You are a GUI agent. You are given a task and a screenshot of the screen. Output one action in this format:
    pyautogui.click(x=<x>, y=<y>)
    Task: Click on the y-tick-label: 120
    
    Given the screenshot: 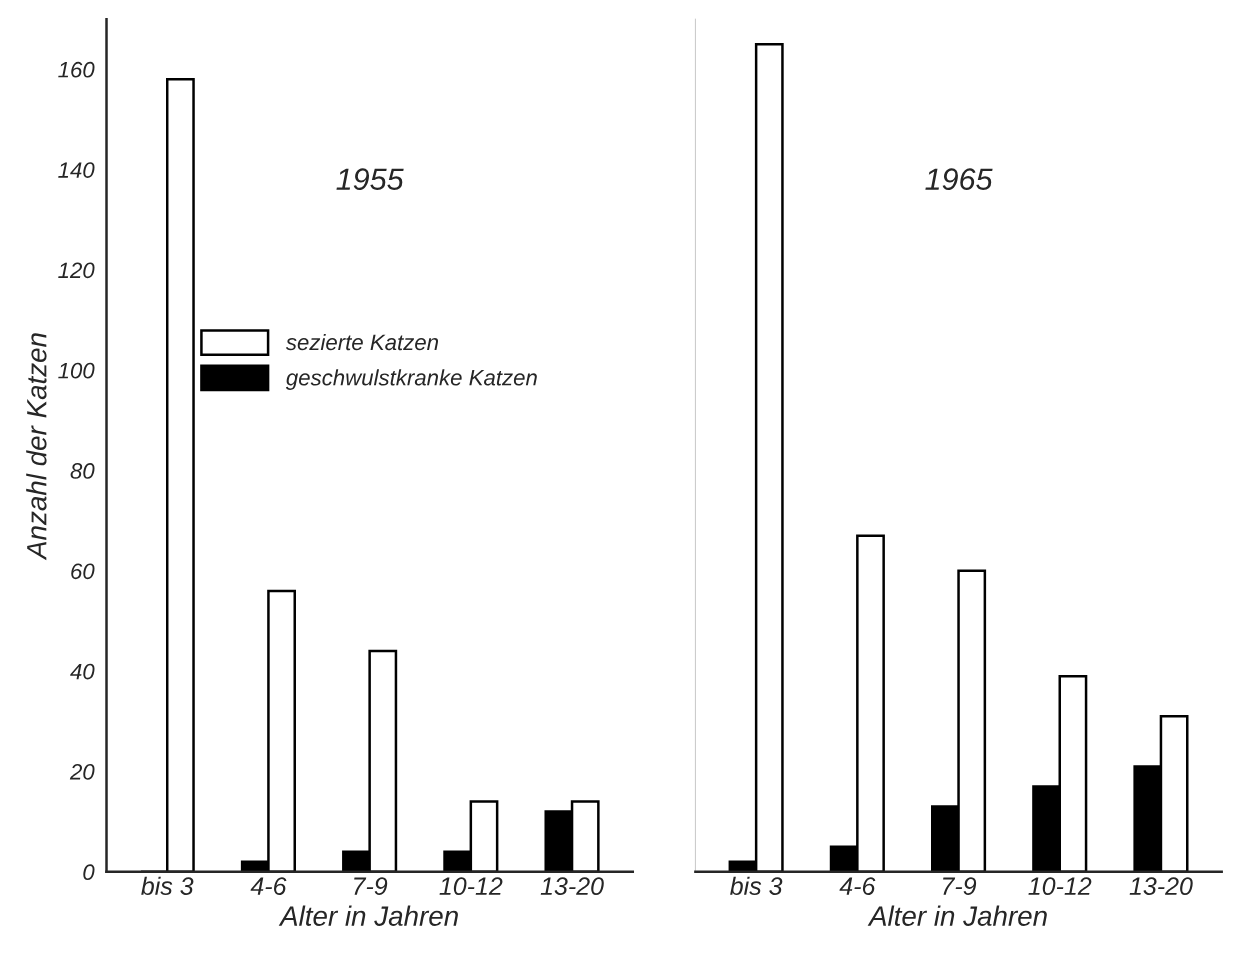 What is the action you would take?
    pyautogui.click(x=76, y=270)
    